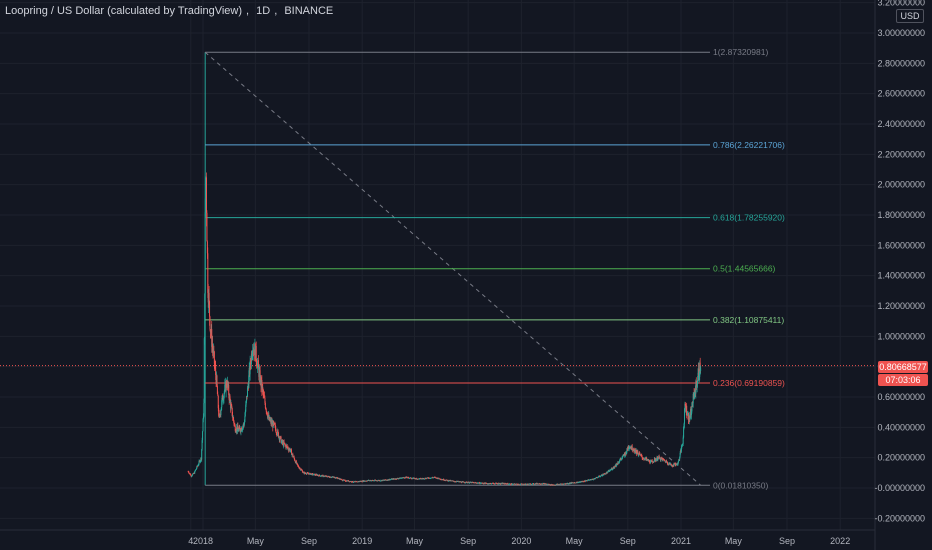 This screenshot has height=550, width=932. Describe the element at coordinates (910, 16) in the screenshot. I see `currency-button: USD` at that location.